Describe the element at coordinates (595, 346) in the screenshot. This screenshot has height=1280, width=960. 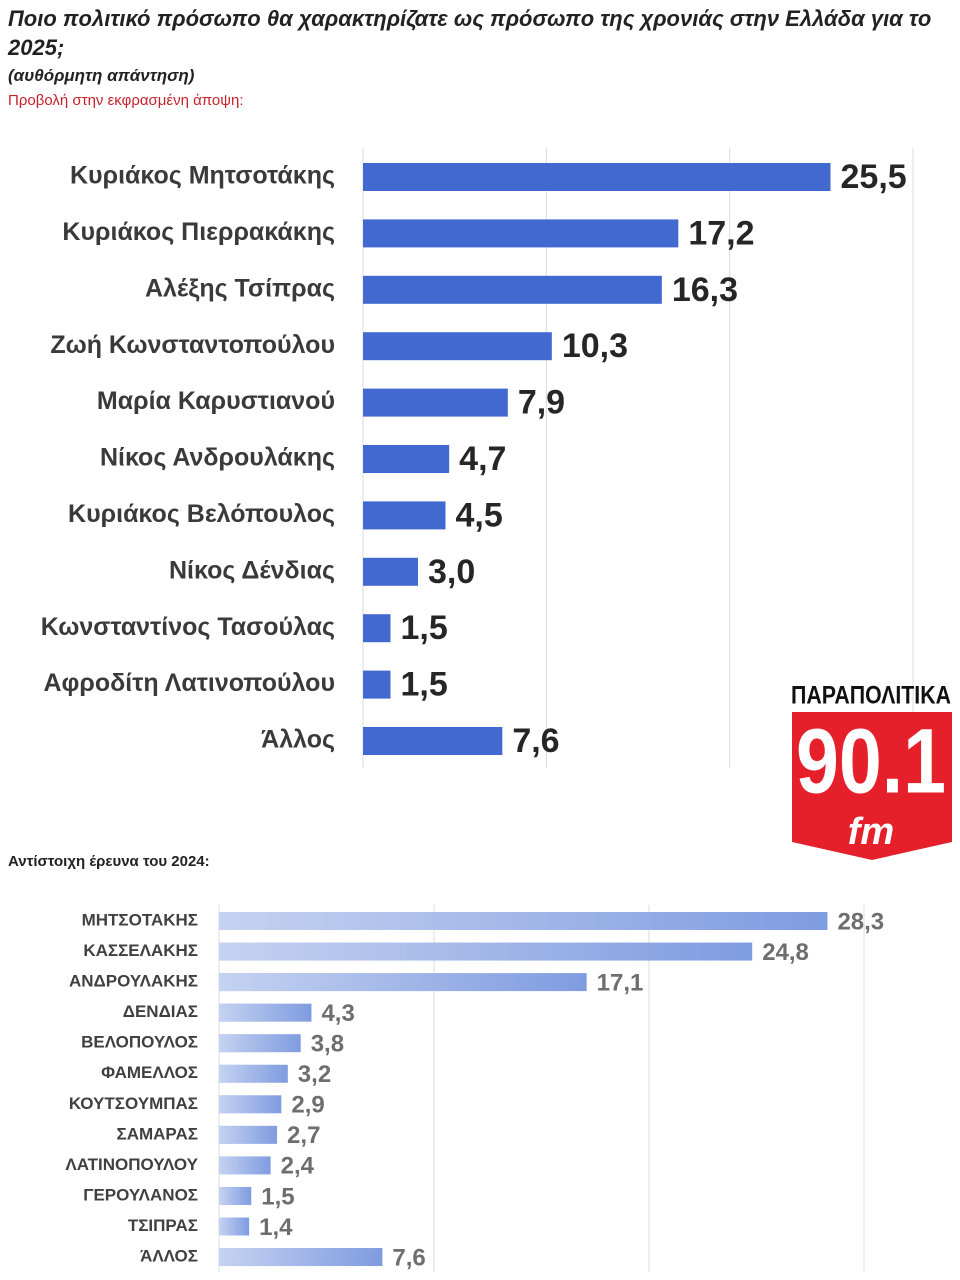
I see `value-label: 10,3` at that location.